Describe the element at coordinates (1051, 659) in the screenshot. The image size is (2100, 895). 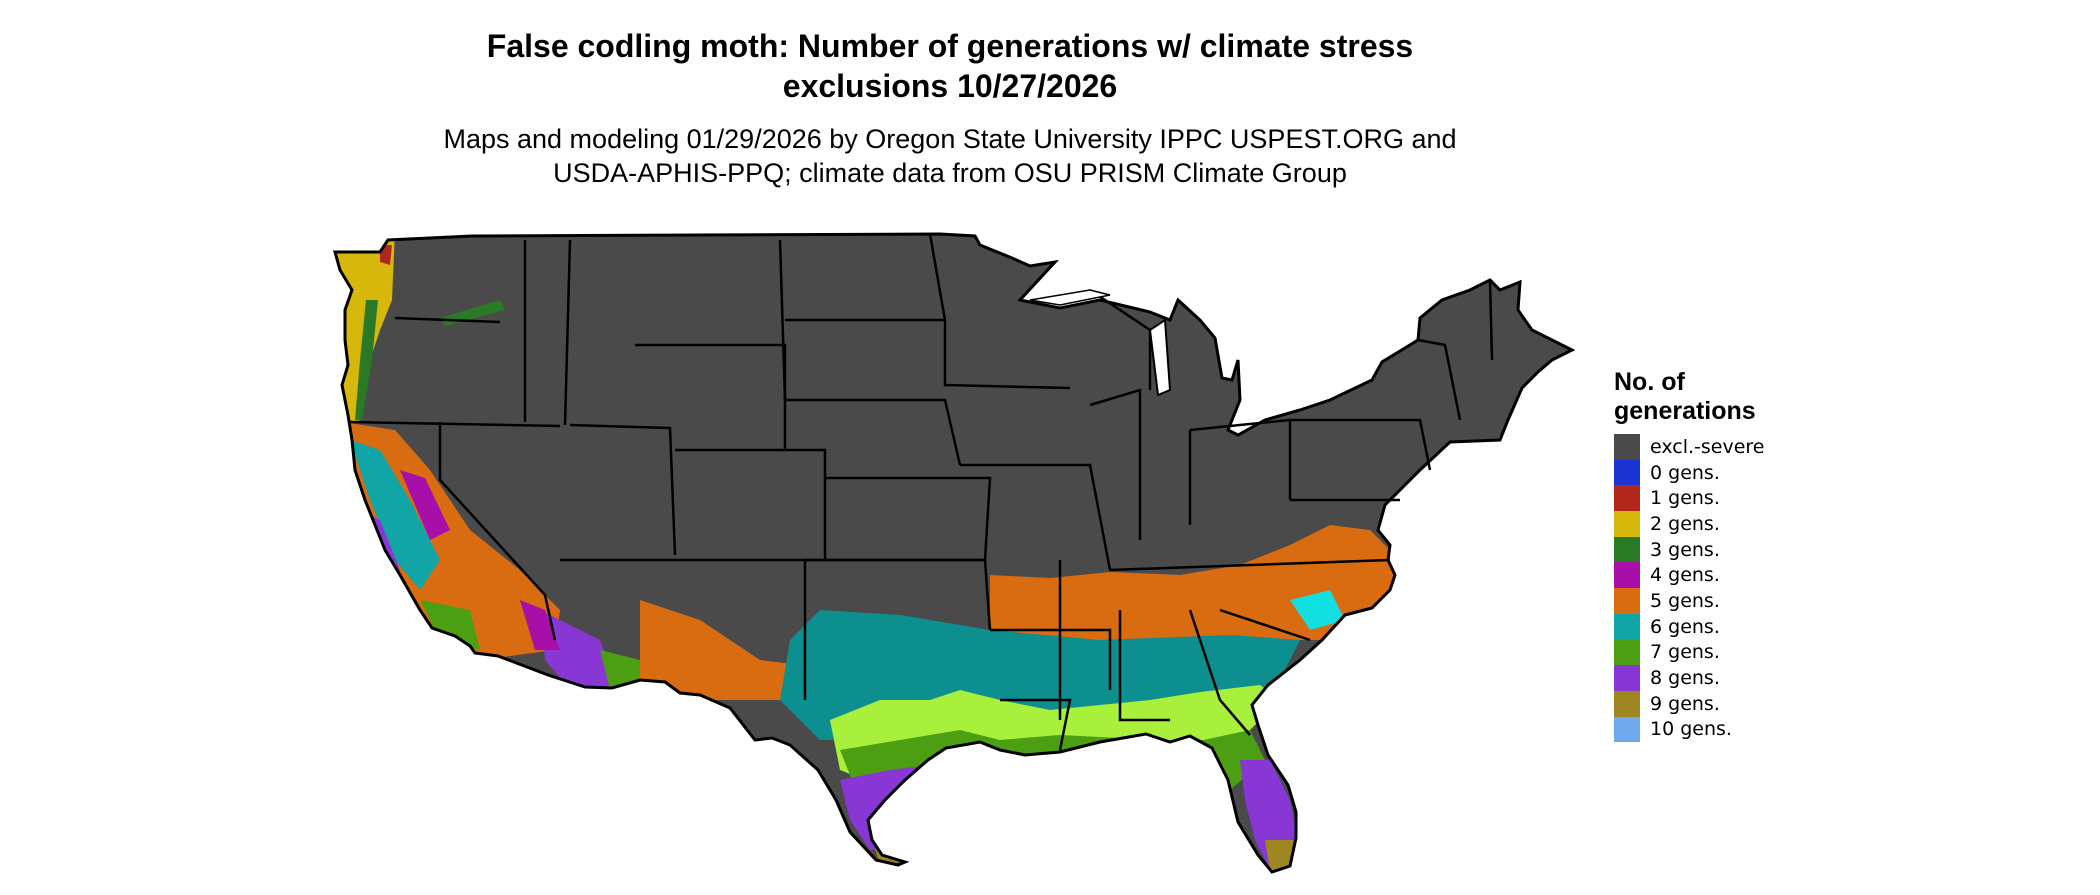
I see `border-ar` at that location.